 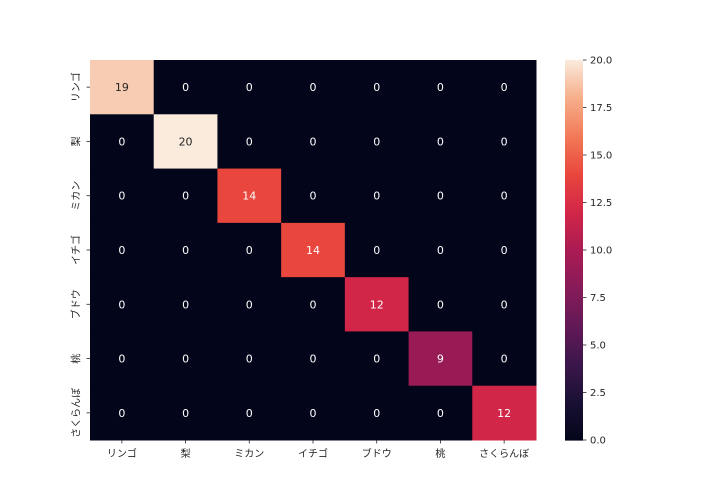 What do you see at coordinates (122, 87) in the screenshot?
I see `cell-value-label: 19` at bounding box center [122, 87].